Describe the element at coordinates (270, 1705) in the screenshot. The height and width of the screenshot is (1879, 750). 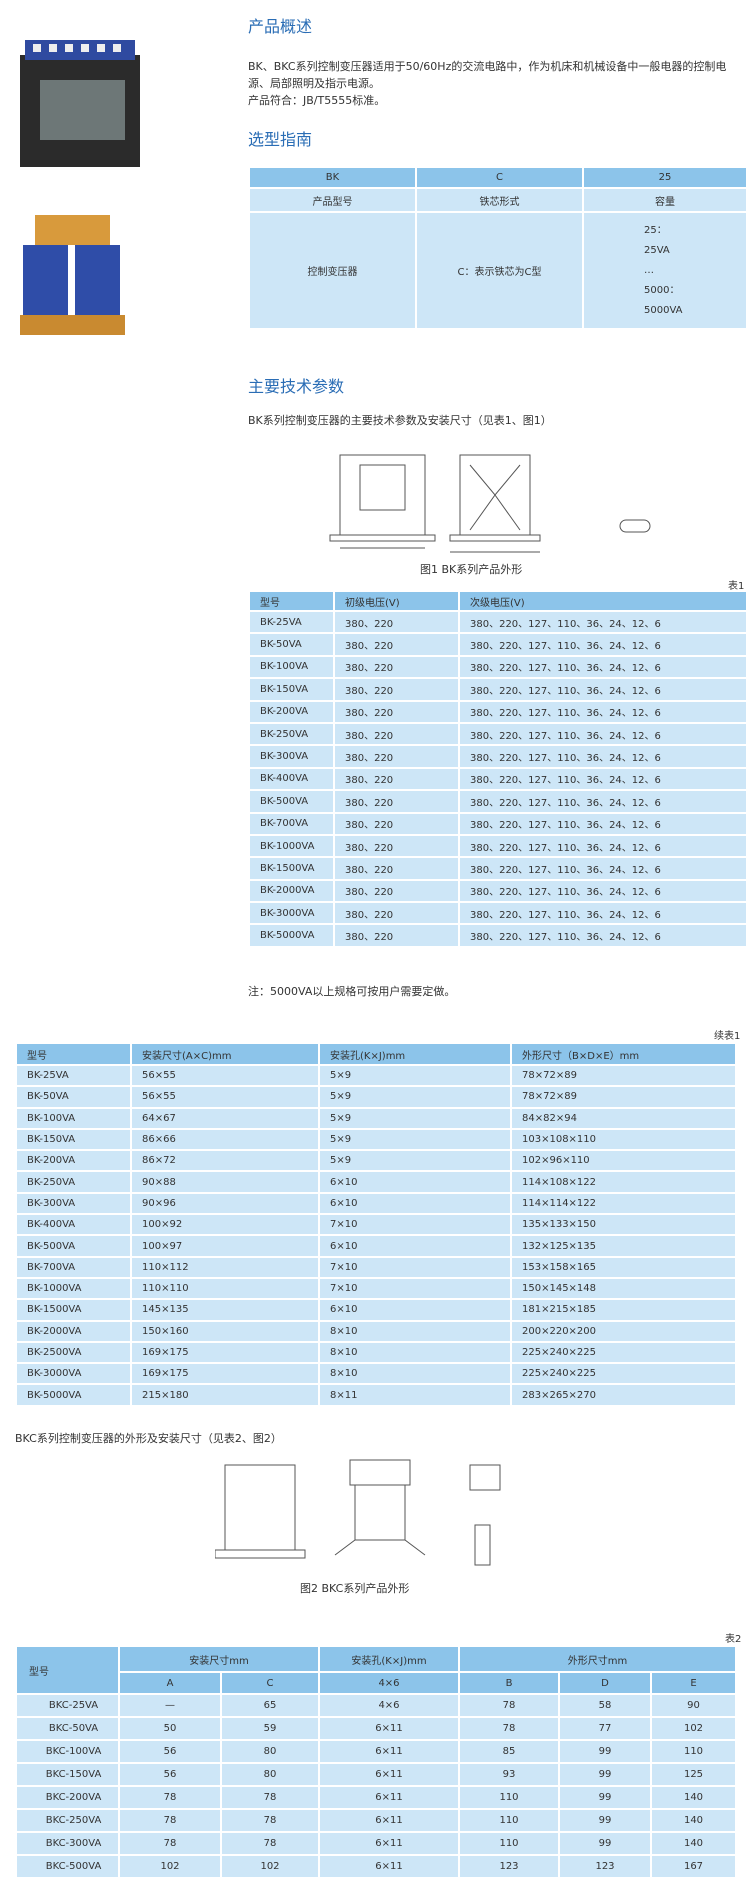
I see `table-cell: 65` at that location.